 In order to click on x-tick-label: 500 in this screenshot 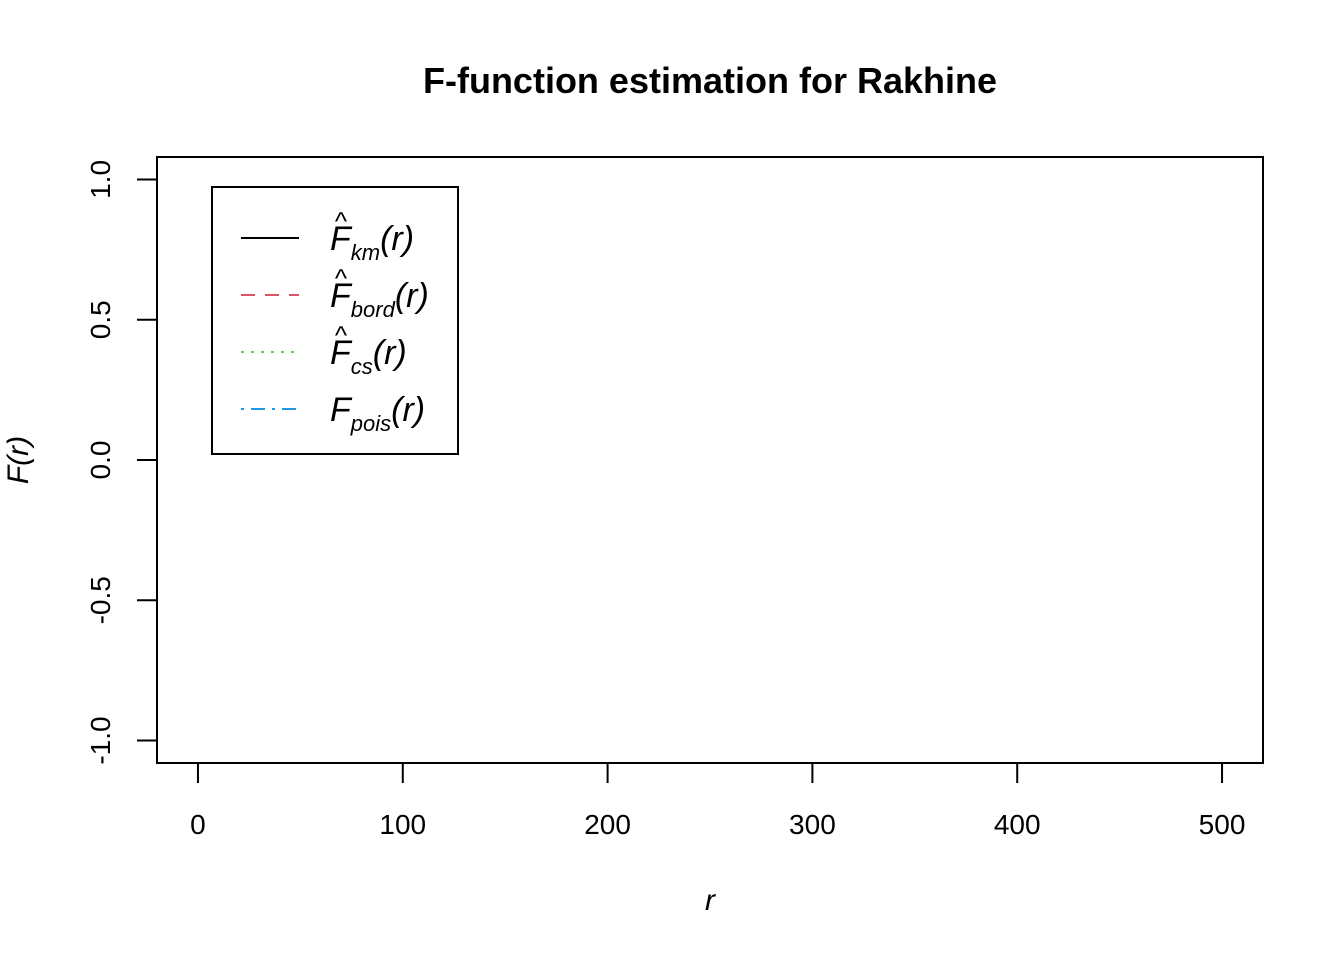, I will do `click(1222, 824)`.